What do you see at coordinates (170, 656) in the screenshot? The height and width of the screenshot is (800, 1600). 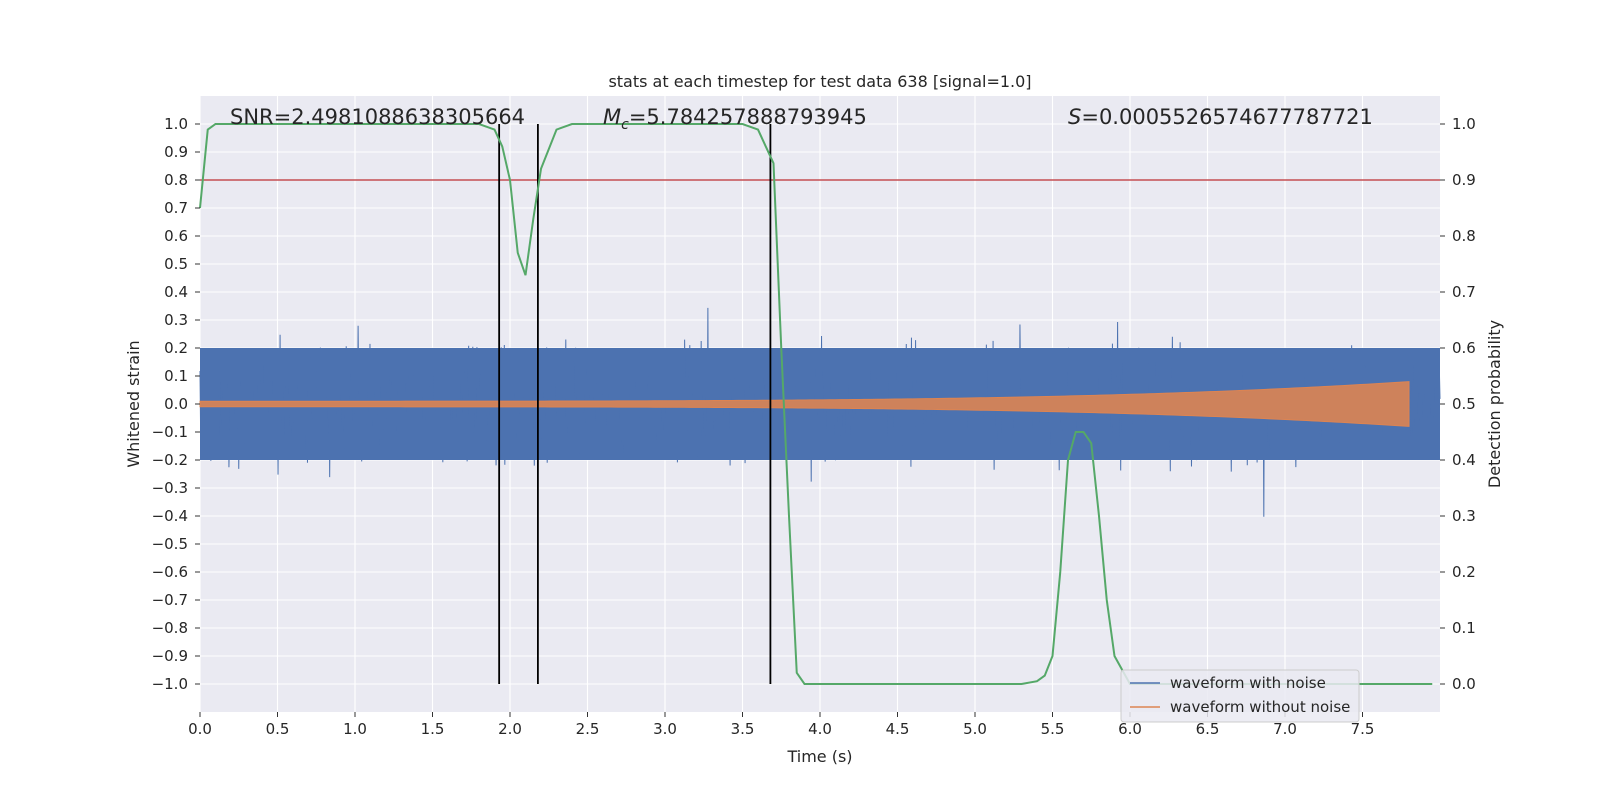 I see `y-tick-label: −0.9` at bounding box center [170, 656].